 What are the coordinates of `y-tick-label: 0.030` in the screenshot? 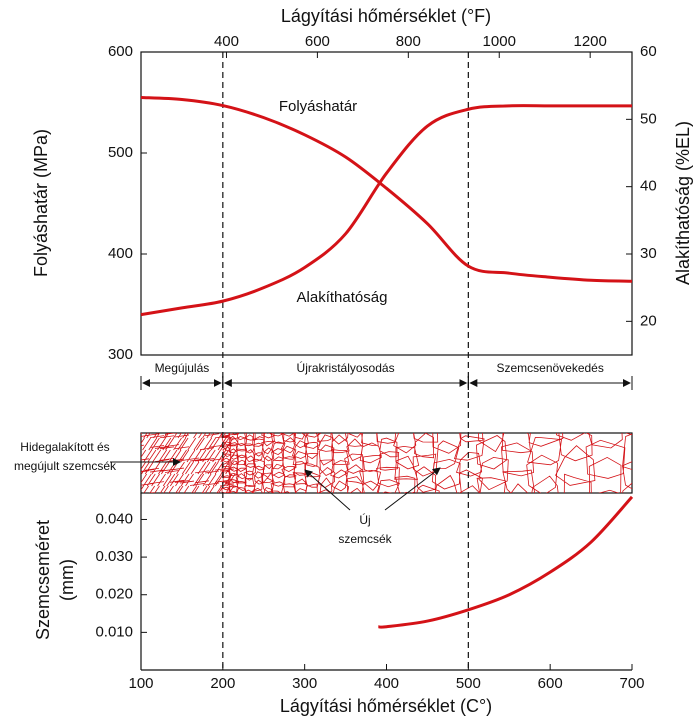 It's located at (114, 556).